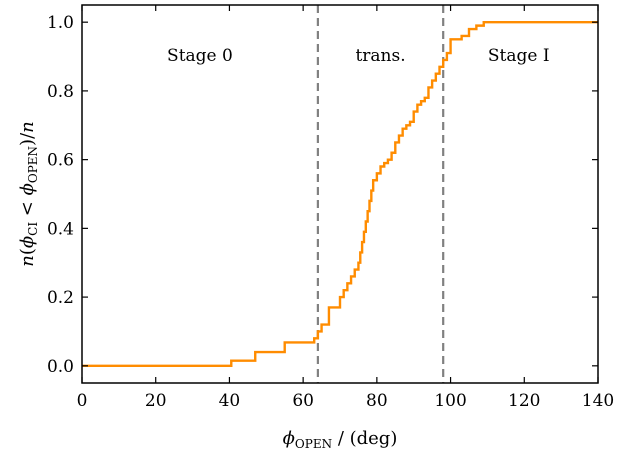  What do you see at coordinates (60, 92) in the screenshot?
I see `y-tick-label-4: 0.8` at bounding box center [60, 92].